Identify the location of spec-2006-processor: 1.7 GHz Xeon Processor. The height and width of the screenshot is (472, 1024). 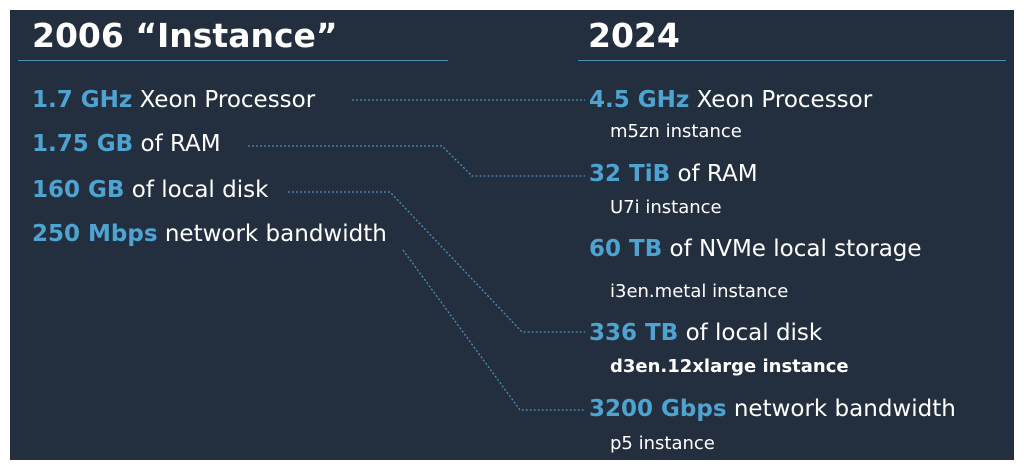
(173, 100).